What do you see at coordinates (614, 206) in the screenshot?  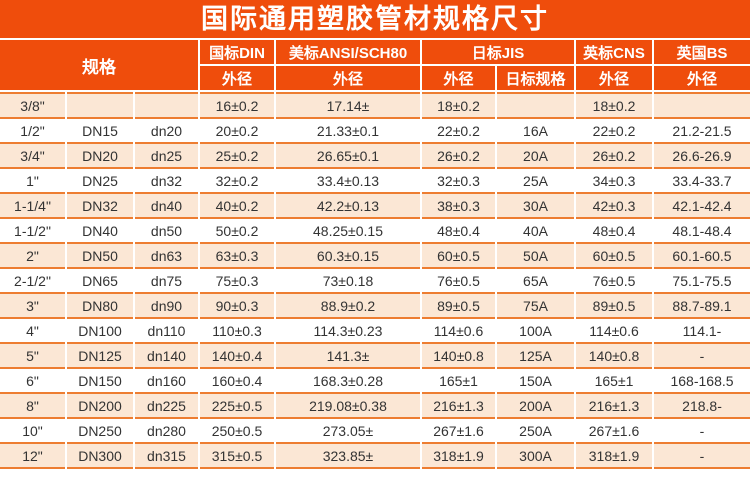 I see `cell-cns-od: 42±0.3` at bounding box center [614, 206].